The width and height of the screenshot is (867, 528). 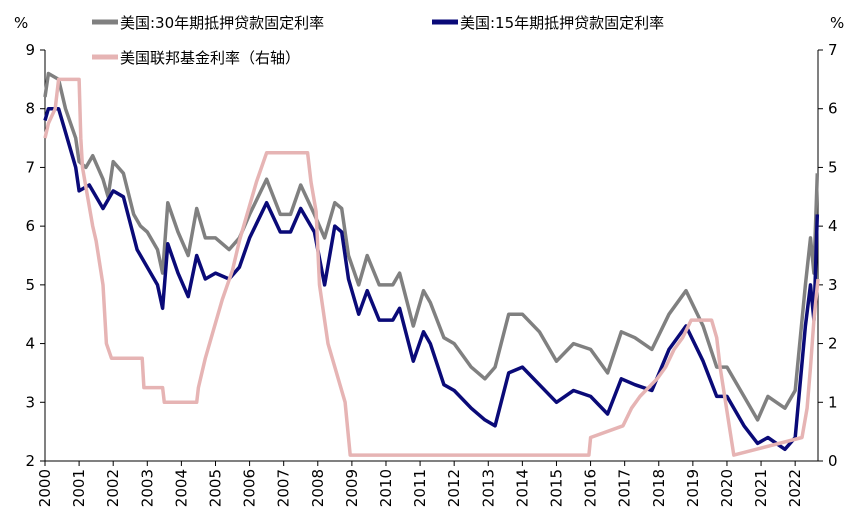 I want to click on y-tick-label: 9, so click(x=30, y=50).